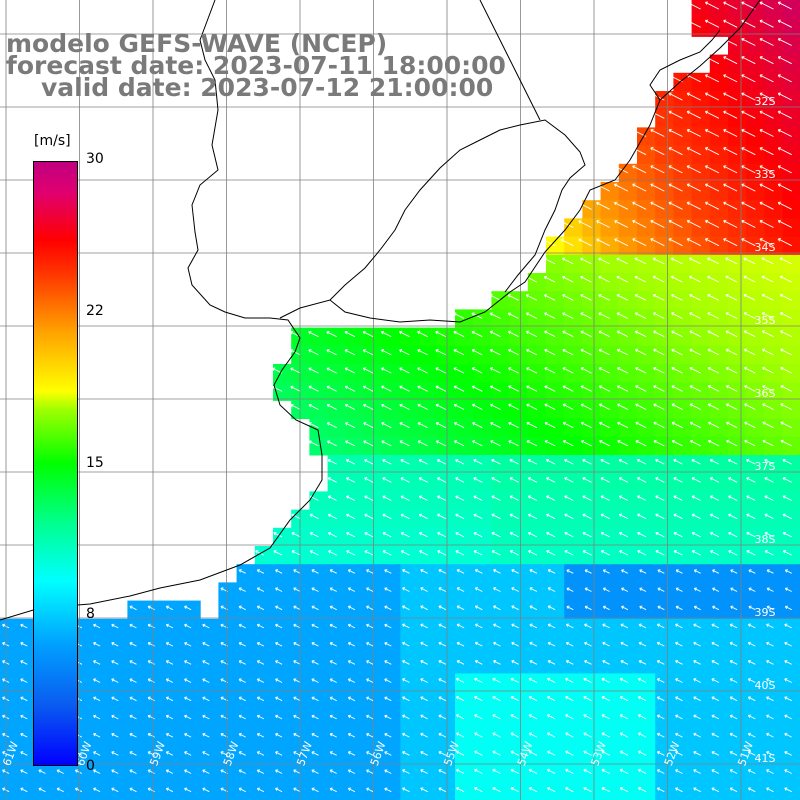  I want to click on latitude-label: 33S, so click(765, 174).